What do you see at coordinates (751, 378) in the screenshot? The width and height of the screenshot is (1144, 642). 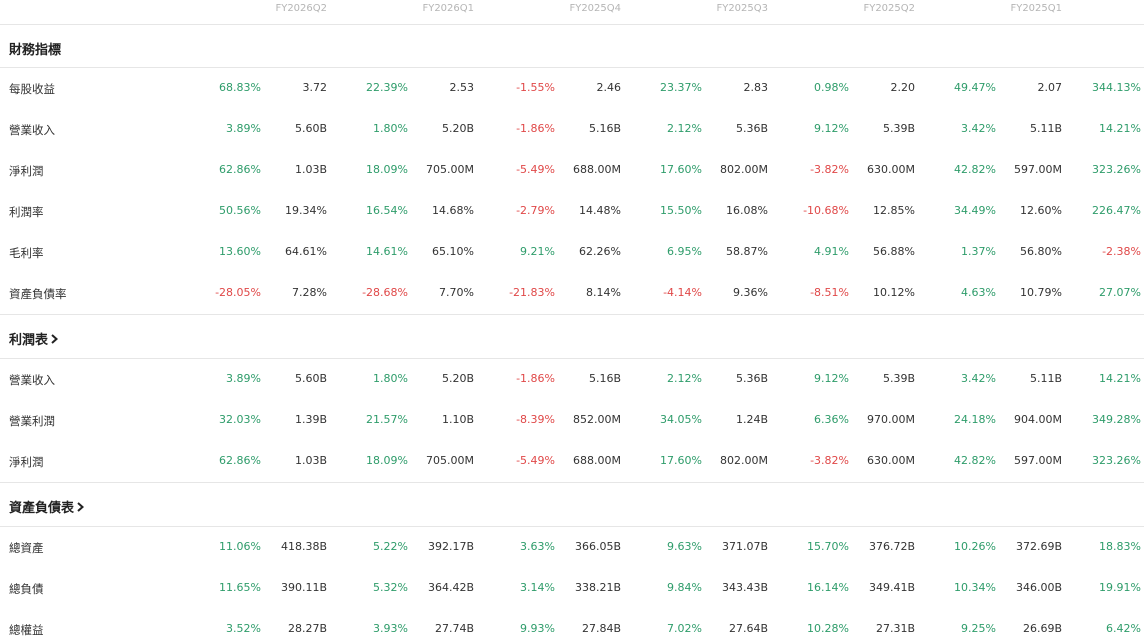 I see `period-value: 5.36B` at bounding box center [751, 378].